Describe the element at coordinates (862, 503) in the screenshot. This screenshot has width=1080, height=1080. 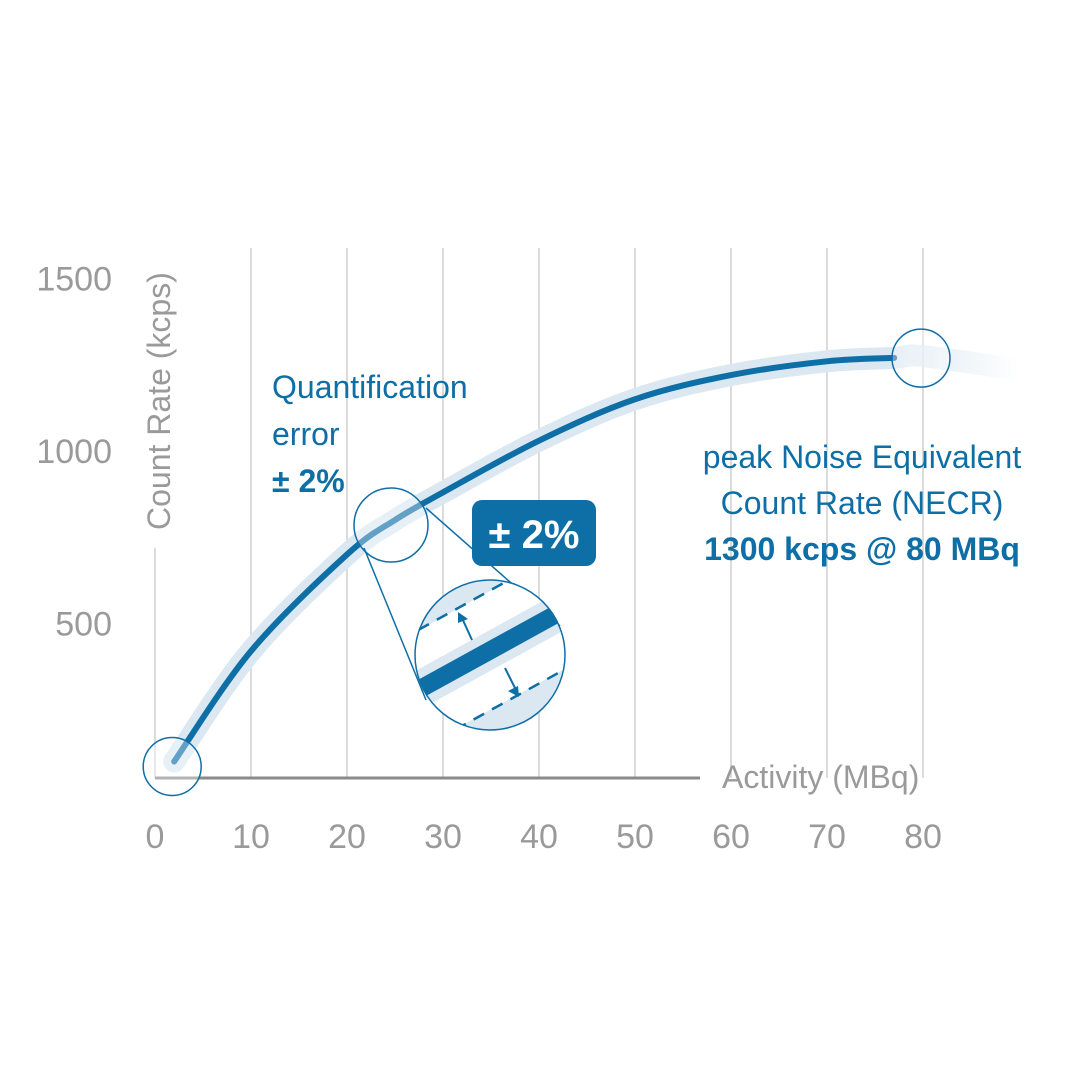
I see `peak-line-2: Count Rate (NECR)` at that location.